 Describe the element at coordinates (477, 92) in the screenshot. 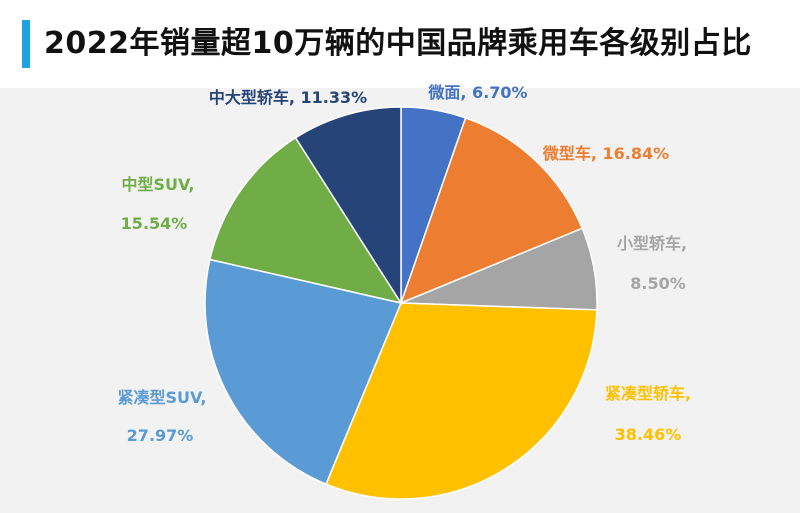

I see `slice-label-1: 微面, 6.70%` at that location.